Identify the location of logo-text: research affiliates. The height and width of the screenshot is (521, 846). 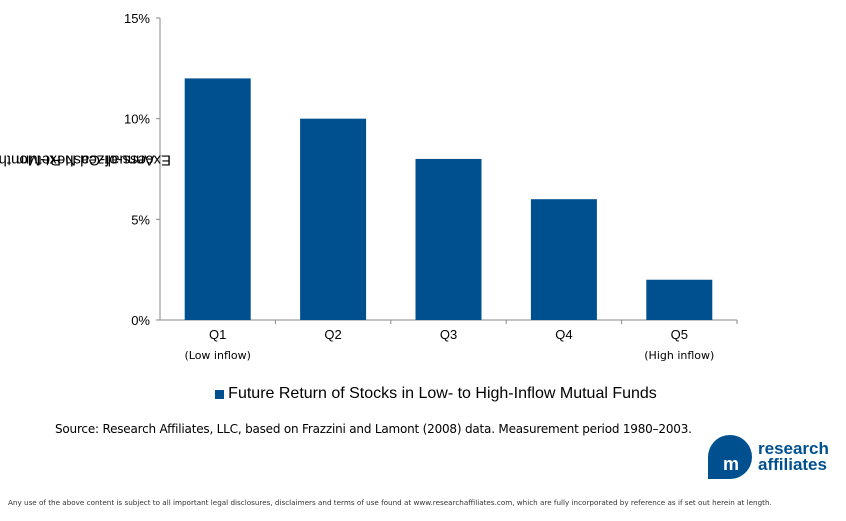
(793, 456).